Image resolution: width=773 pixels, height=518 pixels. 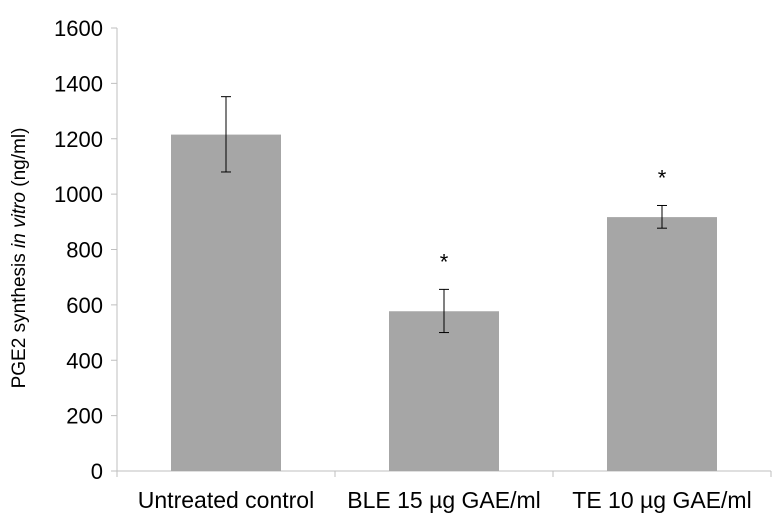 What do you see at coordinates (19, 318) in the screenshot?
I see `y-axis-label-pre: PGE2 synthesis` at bounding box center [19, 318].